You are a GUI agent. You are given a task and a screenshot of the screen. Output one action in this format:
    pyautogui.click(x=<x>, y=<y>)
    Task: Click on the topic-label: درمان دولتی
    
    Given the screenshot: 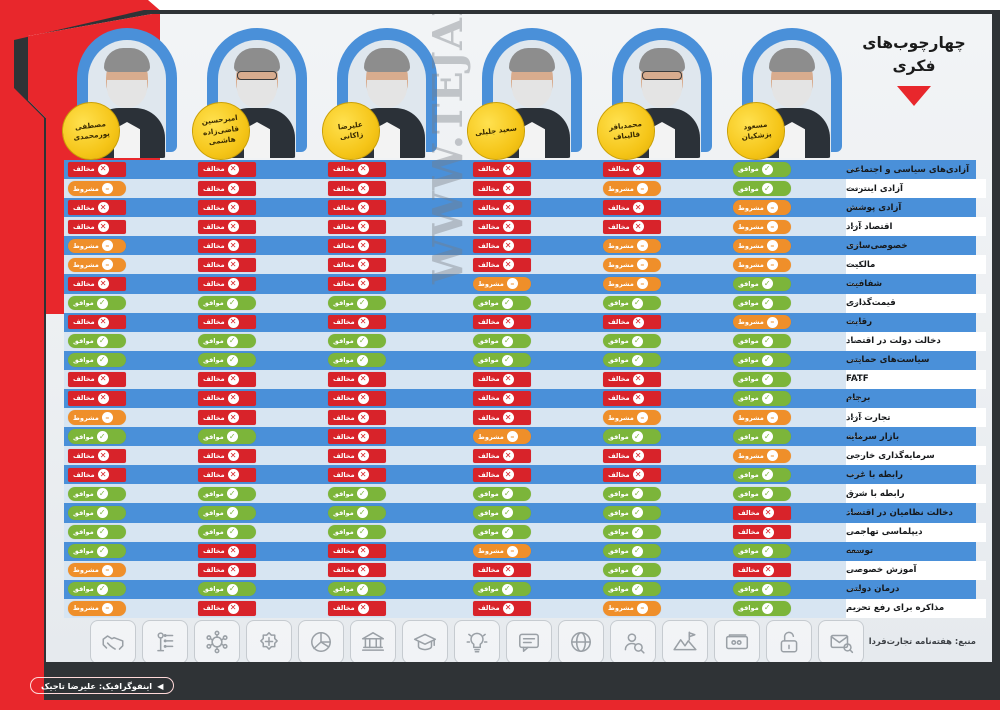 What is the action you would take?
    pyautogui.click(x=916, y=589)
    